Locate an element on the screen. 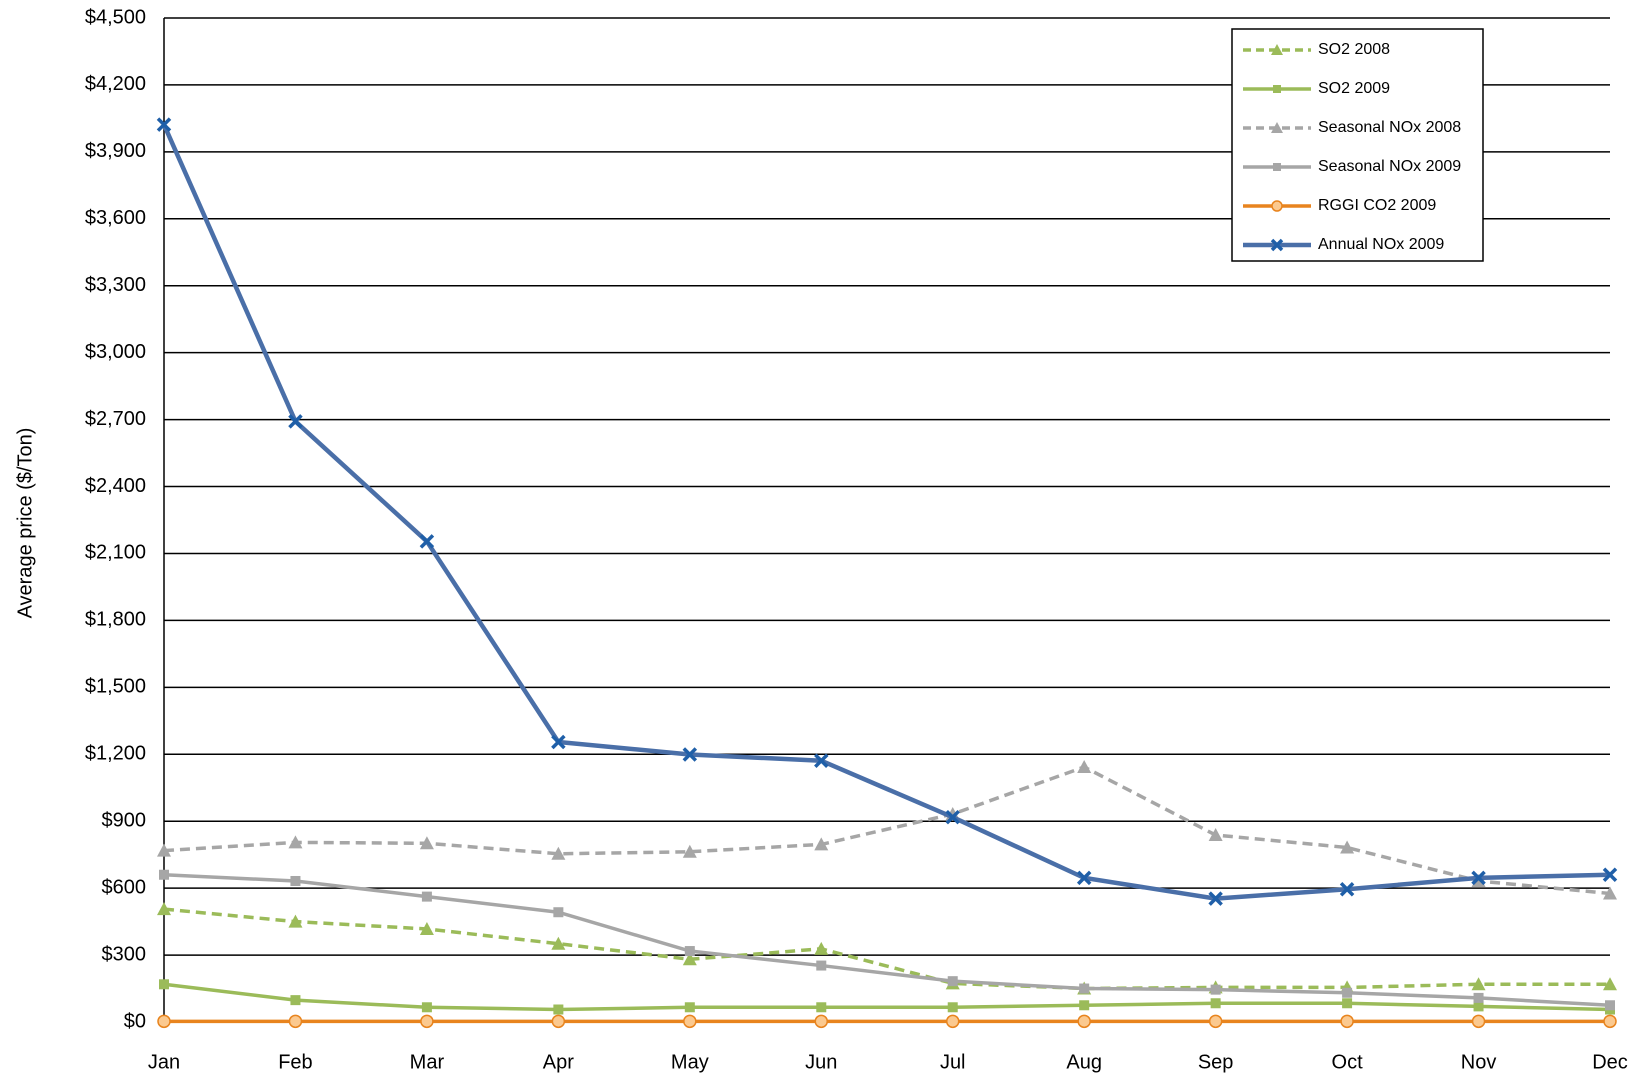 This screenshot has width=1638, height=1078. legend-label: SO2 2009 is located at coordinates (1354, 88).